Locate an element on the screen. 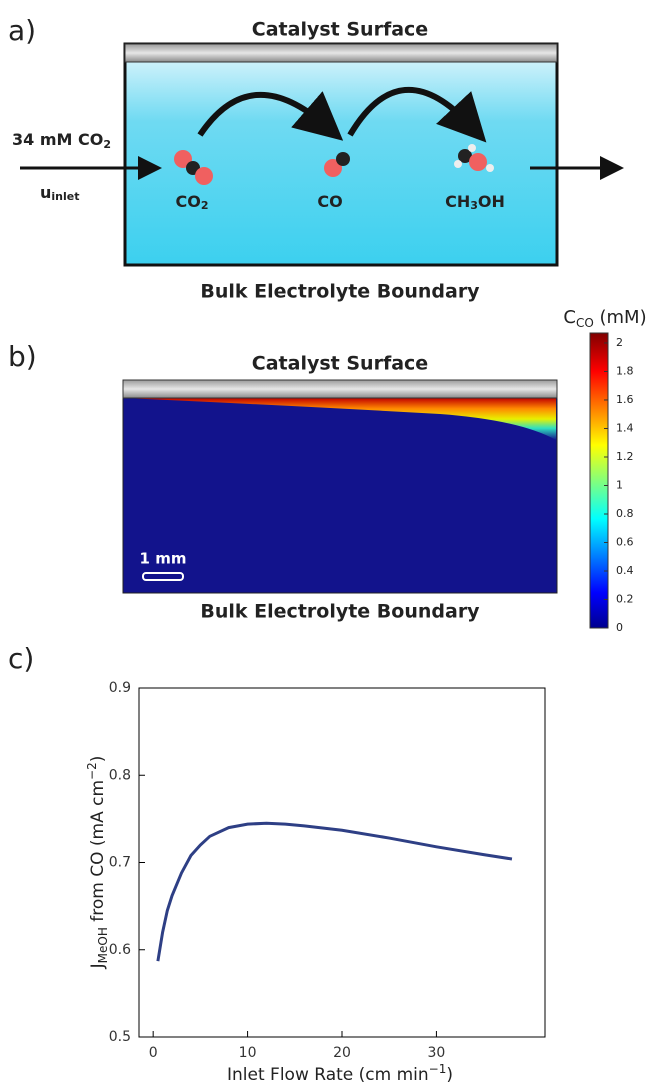 The image size is (651, 1088). x-tick-label: 10 is located at coordinates (248, 1053).